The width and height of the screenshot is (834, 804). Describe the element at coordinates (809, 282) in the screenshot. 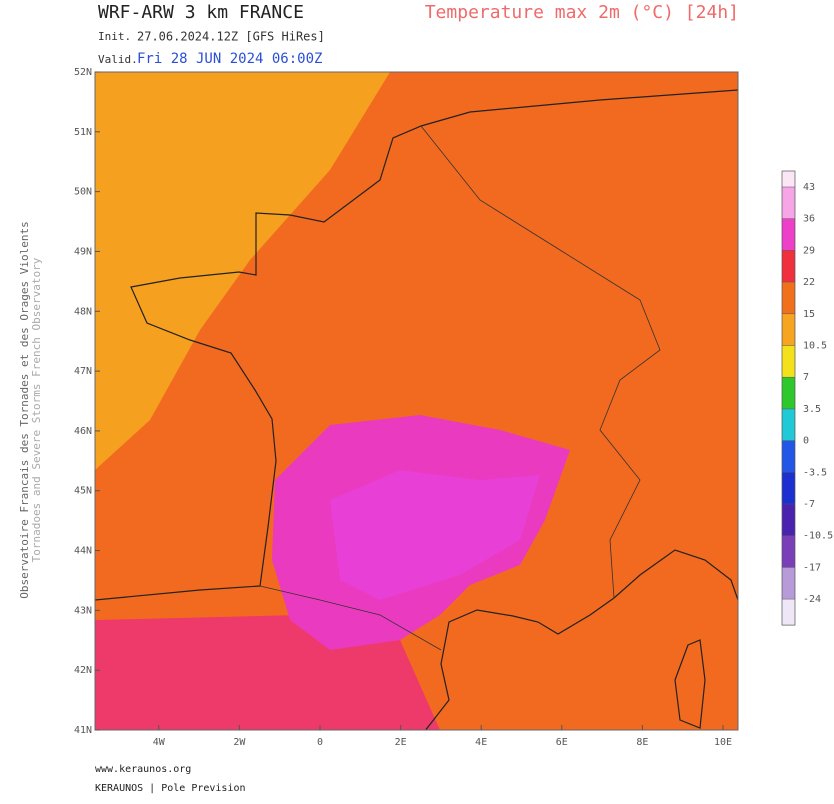

I see `colorbar-label: 22` at that location.